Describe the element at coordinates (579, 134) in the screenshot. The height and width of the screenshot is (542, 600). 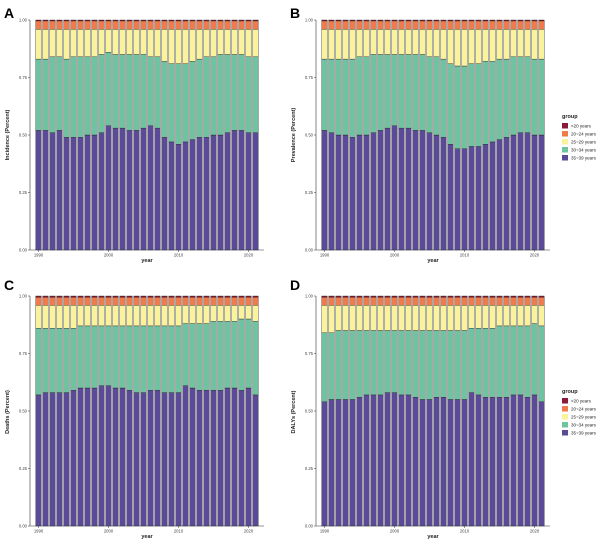
I see `legend-item: 20~24 years` at that location.